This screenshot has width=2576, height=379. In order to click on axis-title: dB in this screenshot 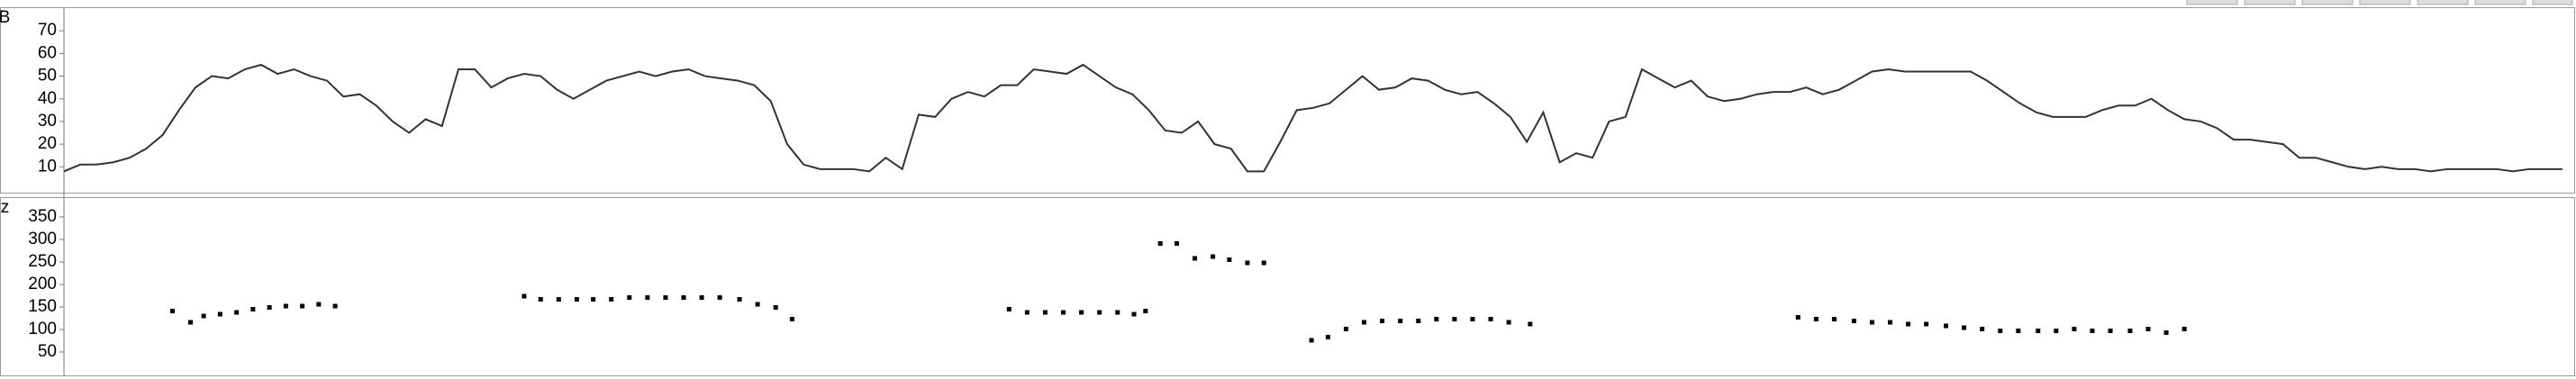, I will do `click(5, 17)`.